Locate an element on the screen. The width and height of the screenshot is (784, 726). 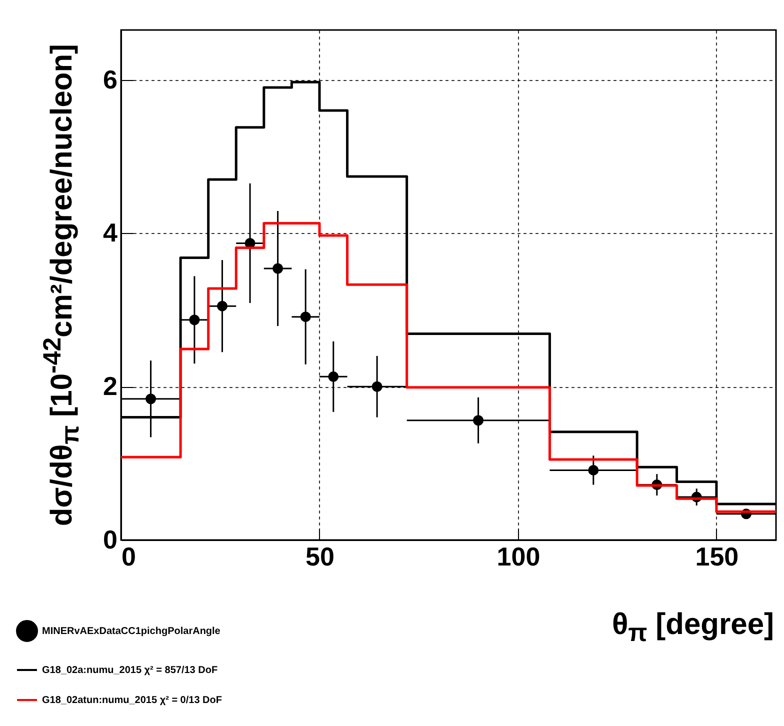
x-tick-label: 100 is located at coordinates (518, 557).